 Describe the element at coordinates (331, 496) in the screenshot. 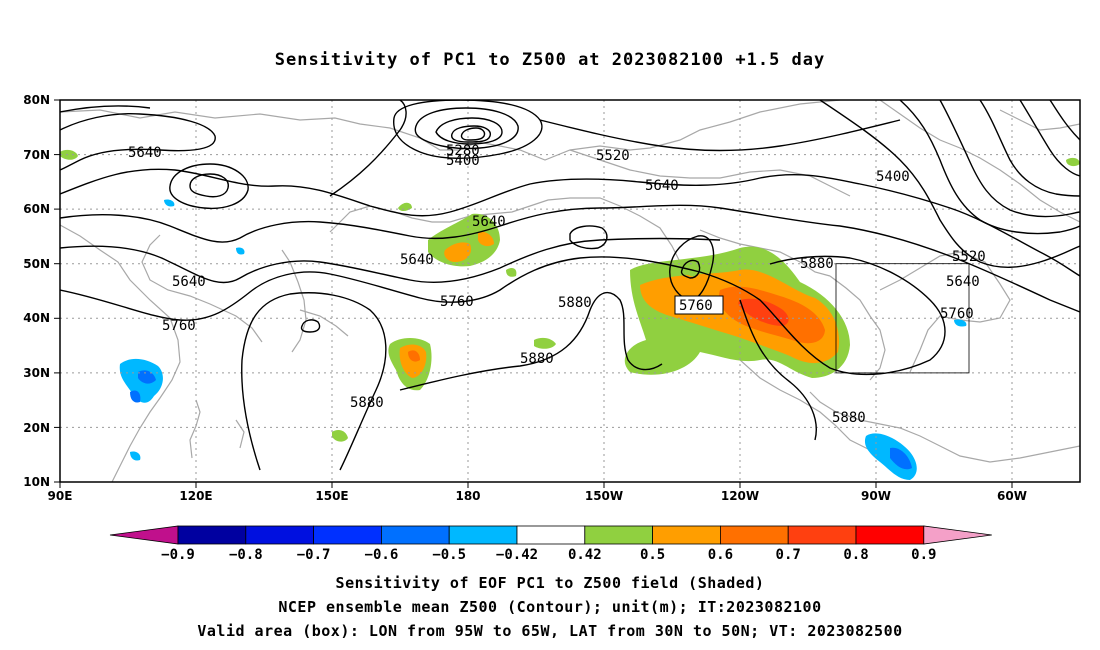

I see `lon-tick-label: 150E` at that location.